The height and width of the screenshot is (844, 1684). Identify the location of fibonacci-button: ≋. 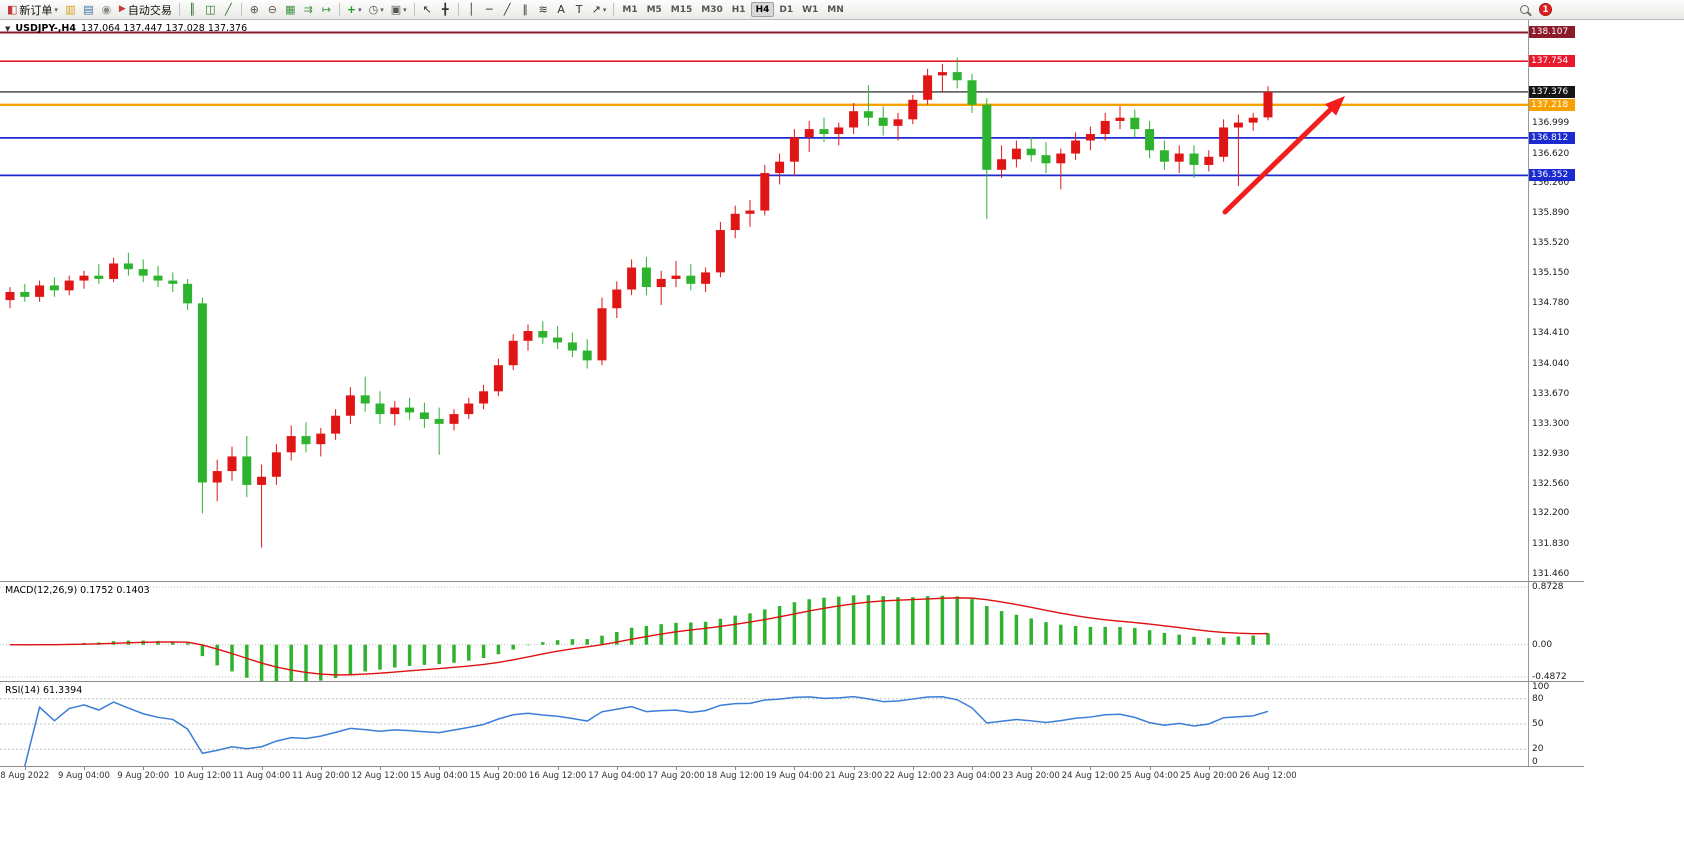
(543, 9).